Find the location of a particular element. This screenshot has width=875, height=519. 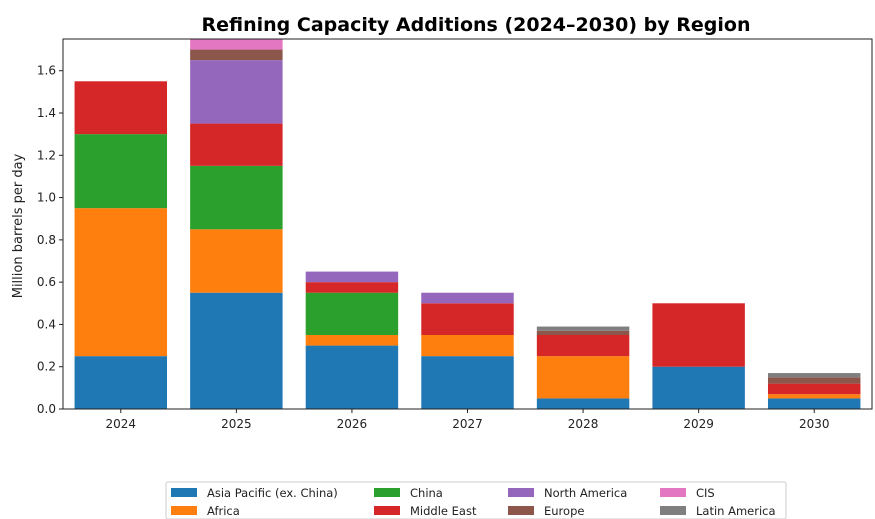

x-tick-label: 2030 is located at coordinates (814, 424).